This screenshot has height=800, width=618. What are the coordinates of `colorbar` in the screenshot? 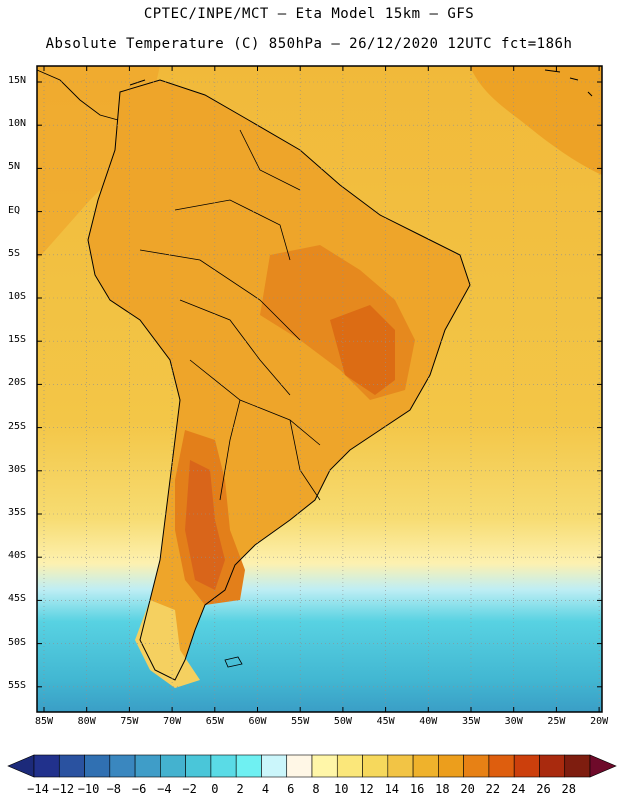 It's located at (312, 766).